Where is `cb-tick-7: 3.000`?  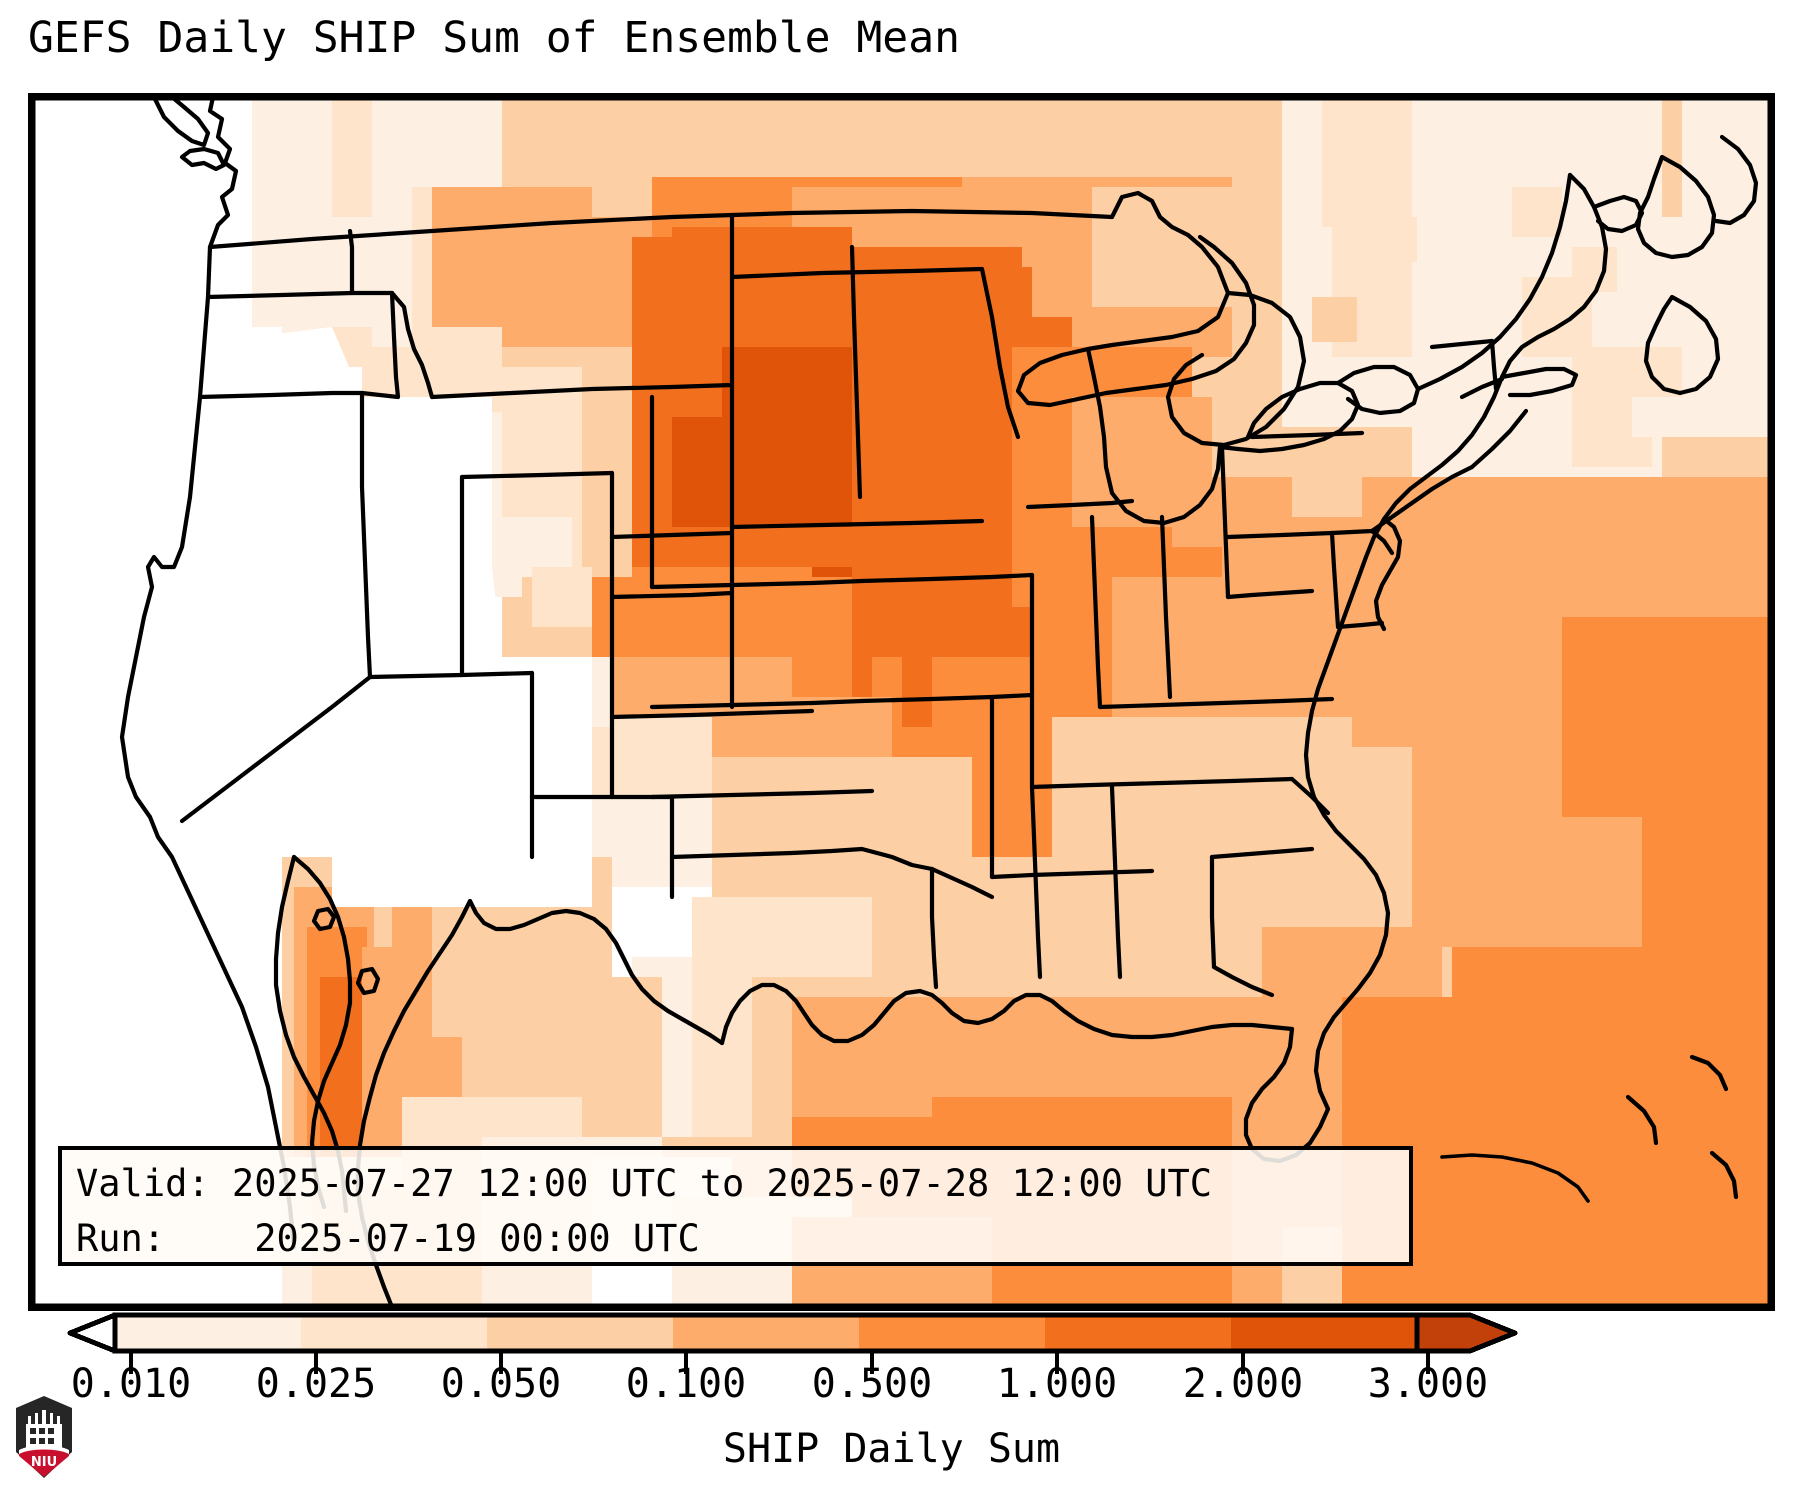 cb-tick-7: 3.000 is located at coordinates (1428, 1384).